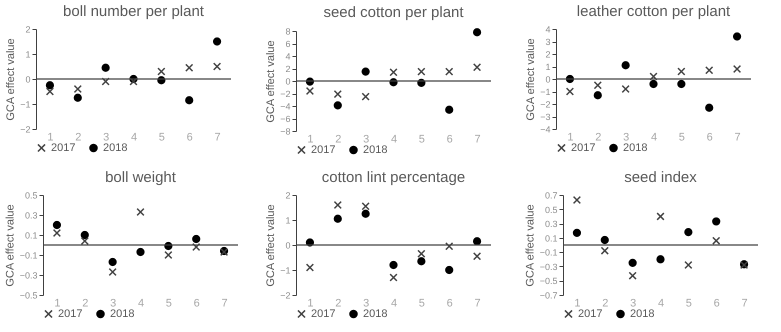 This screenshot has width=781, height=332. I want to click on y-tick-label: 6, so click(287, 44).